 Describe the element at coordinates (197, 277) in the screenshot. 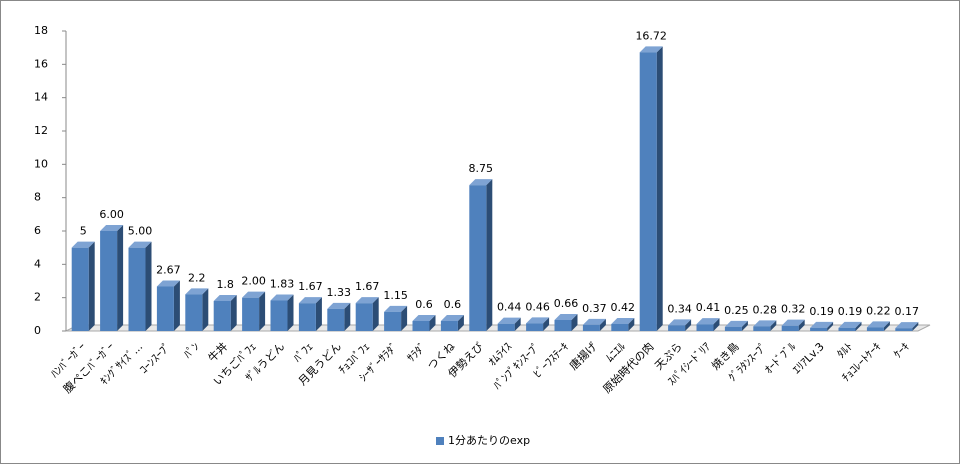

I see `value-label: 2.2` at that location.